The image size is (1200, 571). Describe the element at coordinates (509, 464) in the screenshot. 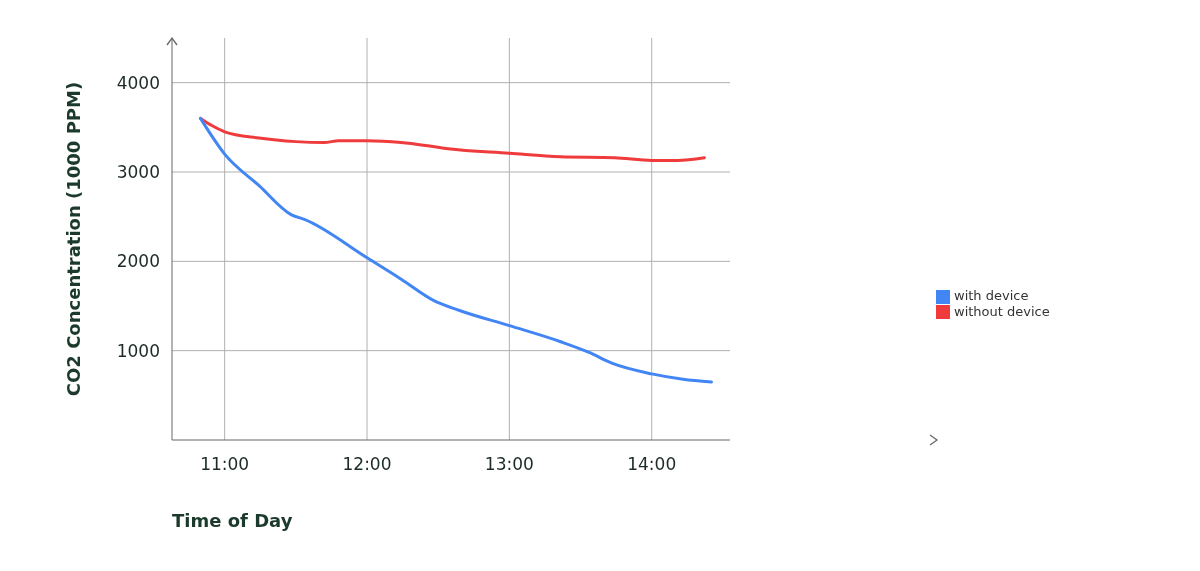

I see `x-tick-label: 13:00` at that location.